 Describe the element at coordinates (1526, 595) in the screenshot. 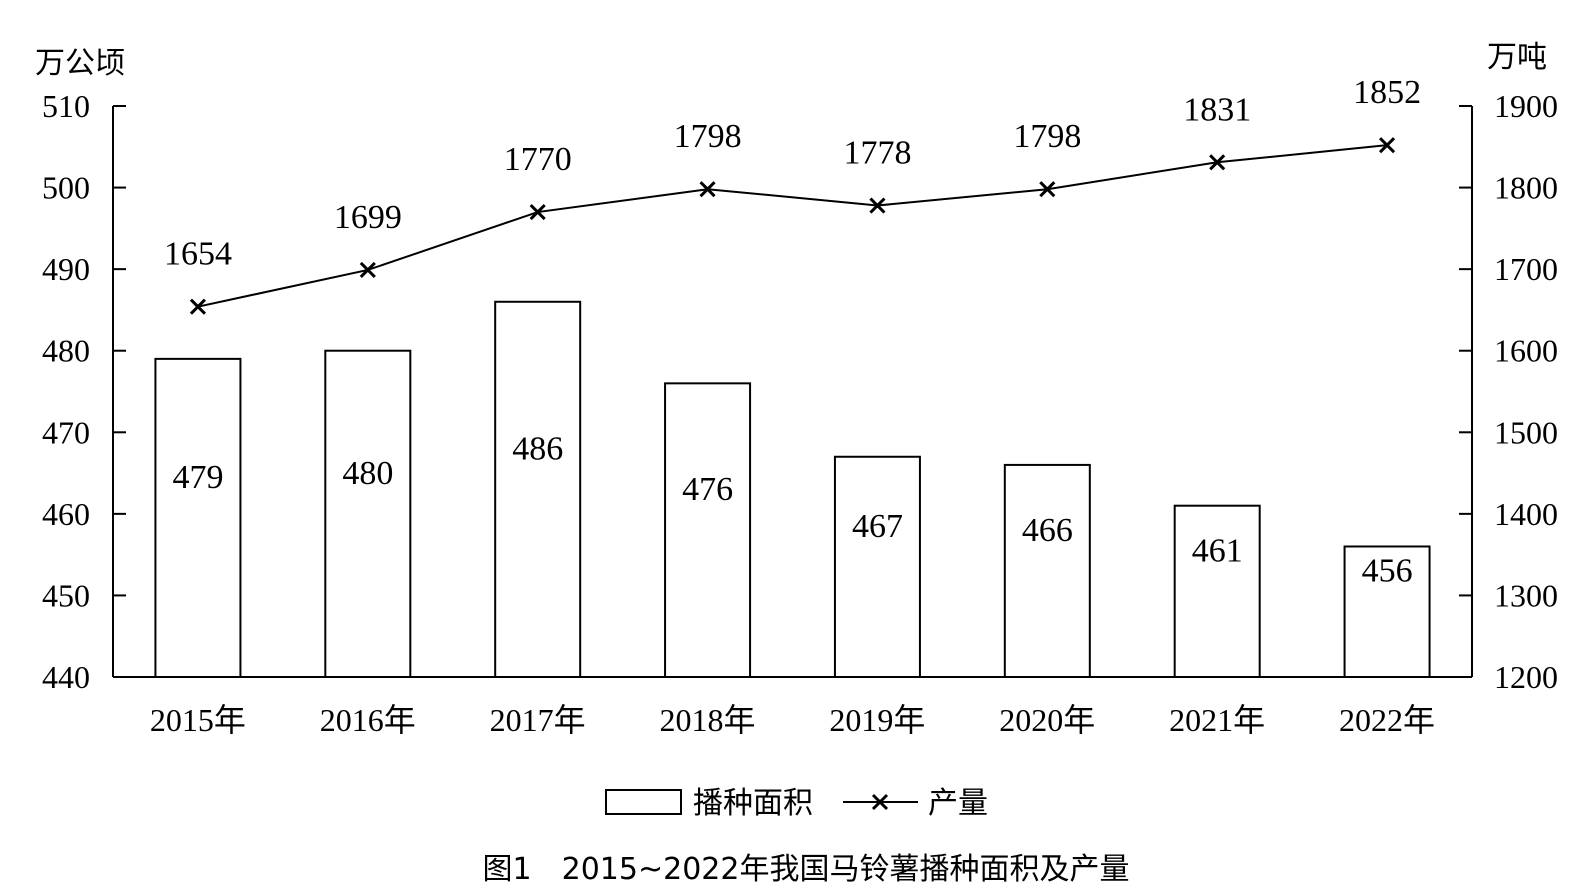

I see `right-axis-tick-label: 1300` at that location.